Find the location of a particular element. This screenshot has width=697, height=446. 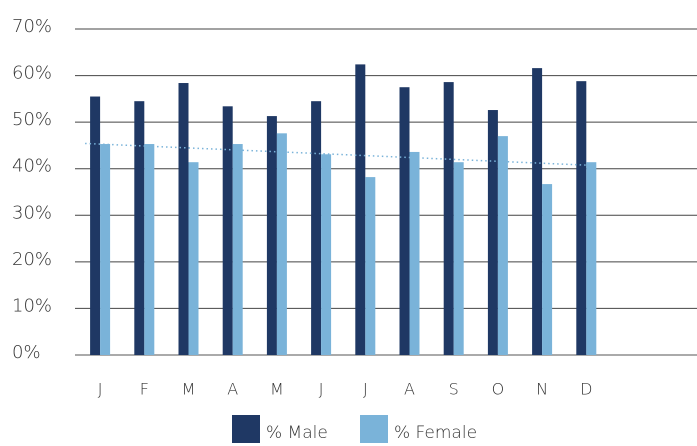

y-tick-label: 60% is located at coordinates (32, 73).